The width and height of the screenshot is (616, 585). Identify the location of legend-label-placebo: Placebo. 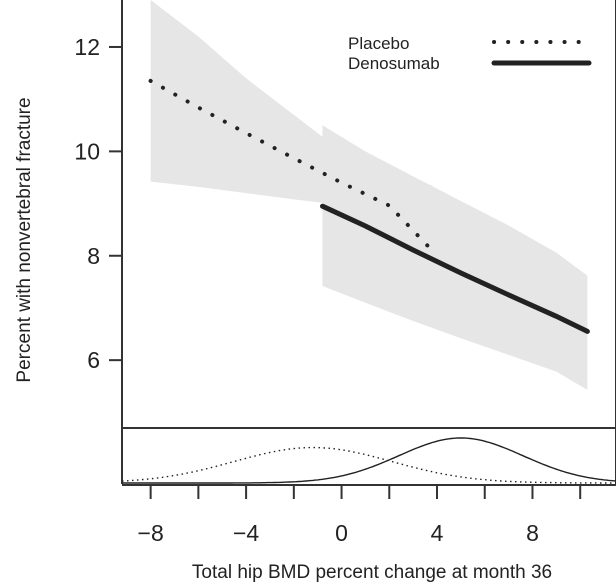
(378, 43).